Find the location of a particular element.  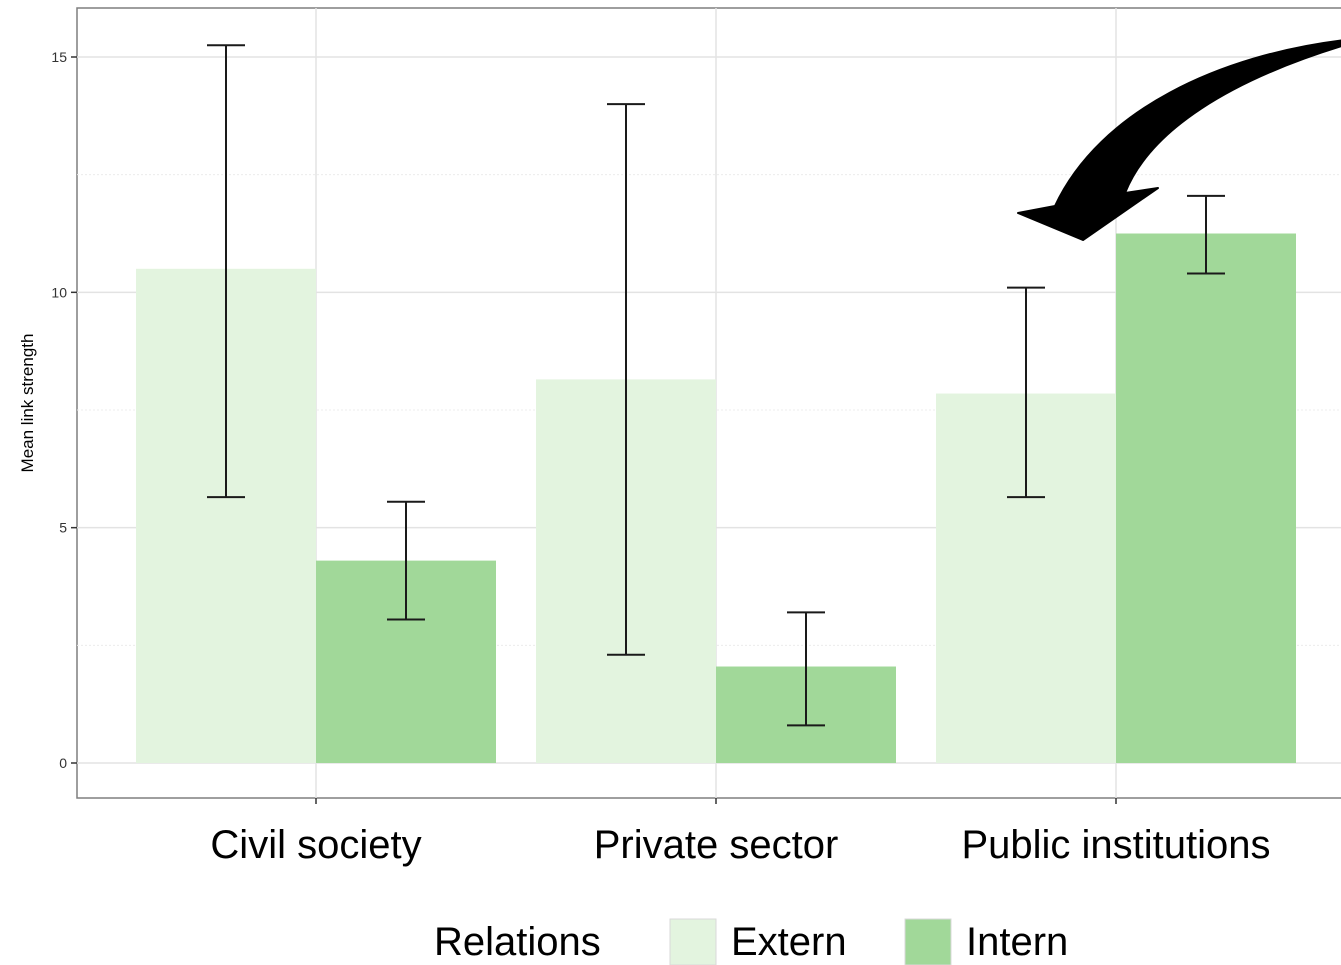

x-tick-label: Public institutions is located at coordinates (1115, 845).